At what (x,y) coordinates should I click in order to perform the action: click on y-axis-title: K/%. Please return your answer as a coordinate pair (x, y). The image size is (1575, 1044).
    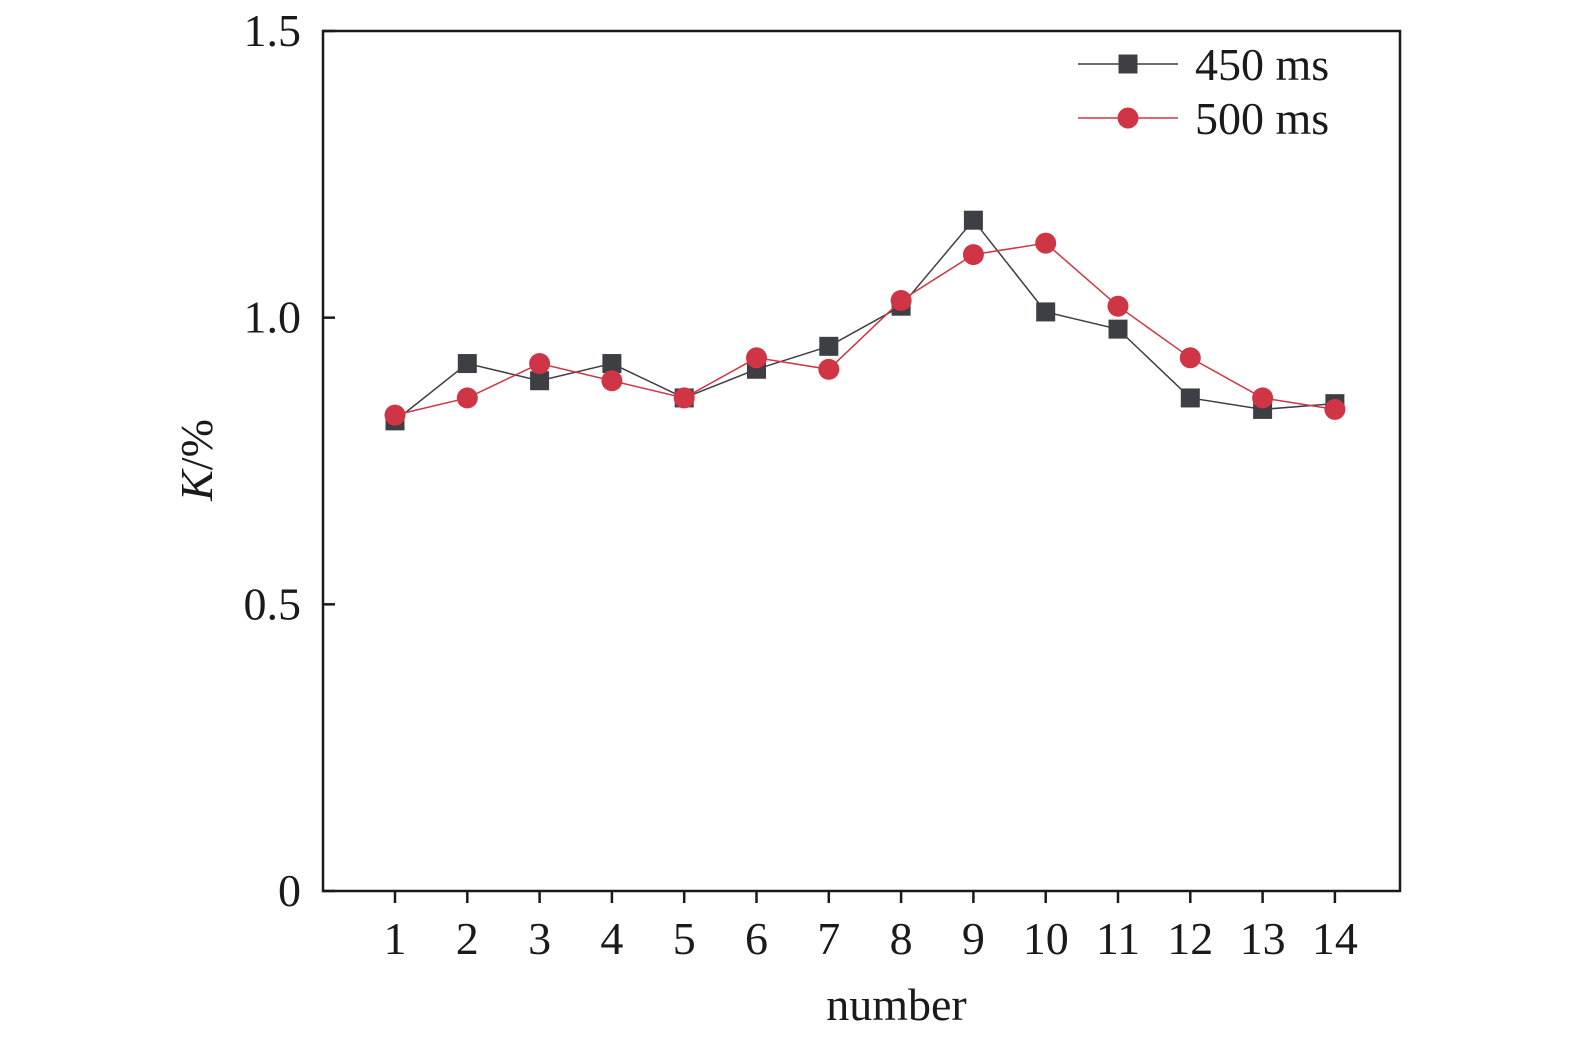
    Looking at the image, I should click on (196, 460).